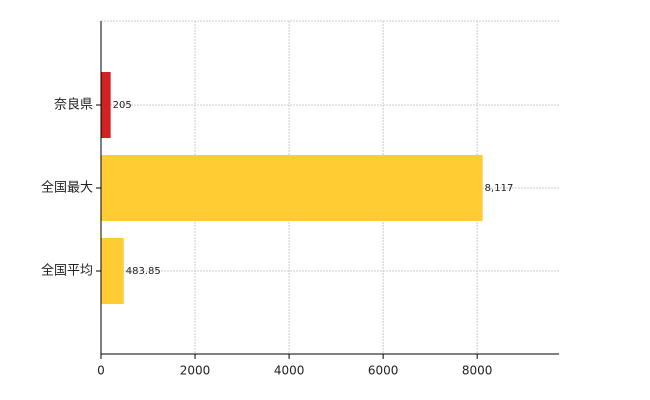 Image resolution: width=650 pixels, height=400 pixels. I want to click on x-tick-label: 8000, so click(477, 371).